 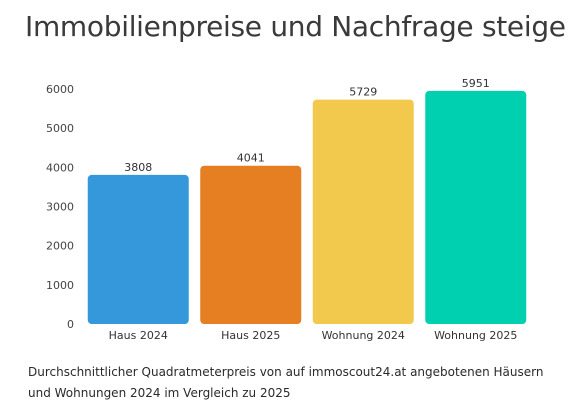 What do you see at coordinates (475, 335) in the screenshot?
I see `x-tick-label: Wohnung 2025` at bounding box center [475, 335].